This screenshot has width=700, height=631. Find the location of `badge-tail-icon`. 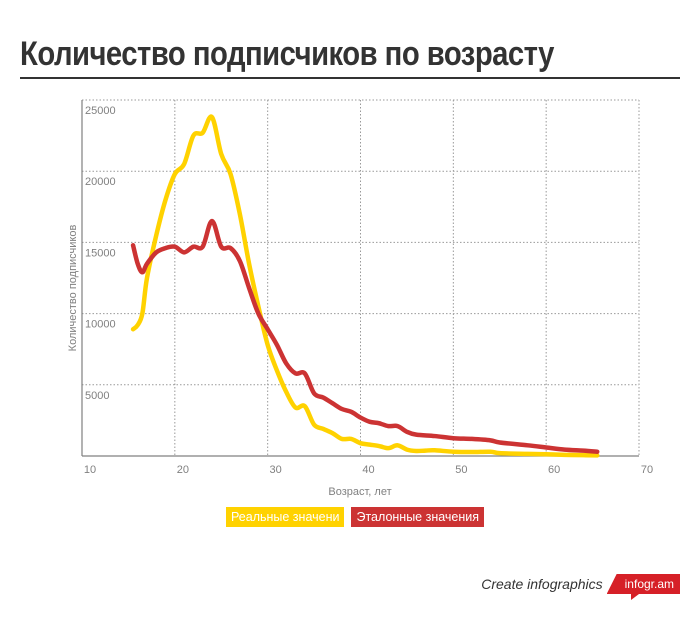

badge-tail-icon is located at coordinates (635, 597).